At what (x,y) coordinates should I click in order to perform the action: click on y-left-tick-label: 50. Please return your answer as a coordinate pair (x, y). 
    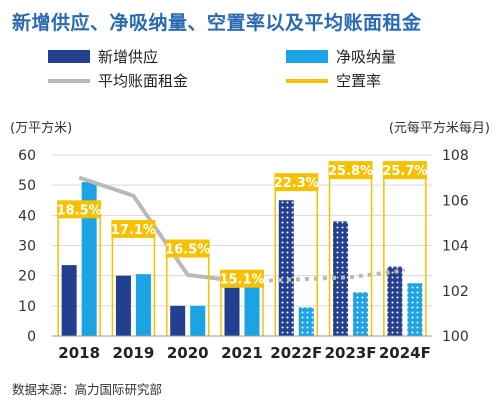
    Looking at the image, I should click on (27, 186).